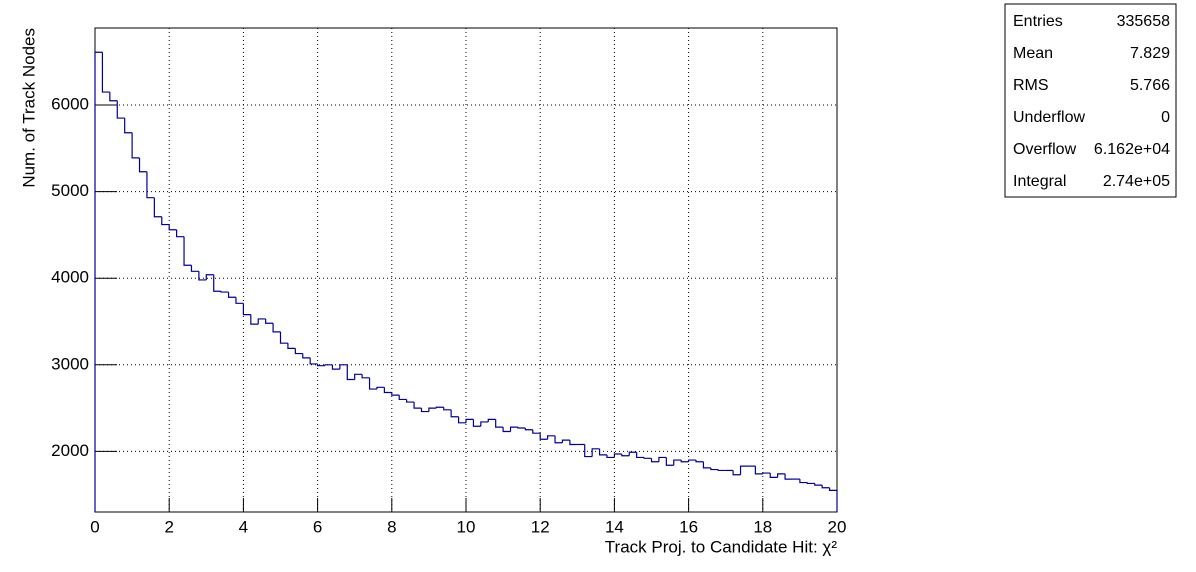  I want to click on x-tick-label: 20, so click(837, 526).